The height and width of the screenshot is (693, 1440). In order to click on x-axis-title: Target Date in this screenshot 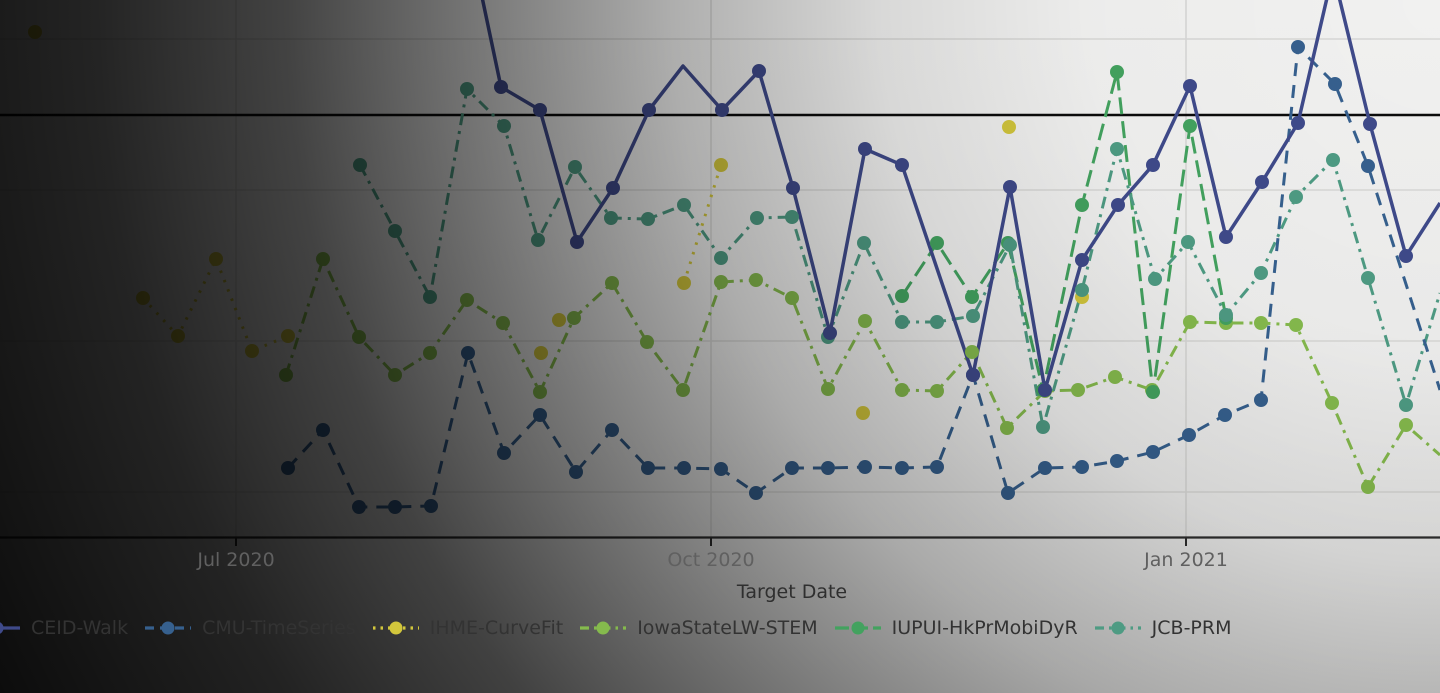, I will do `click(792, 592)`.